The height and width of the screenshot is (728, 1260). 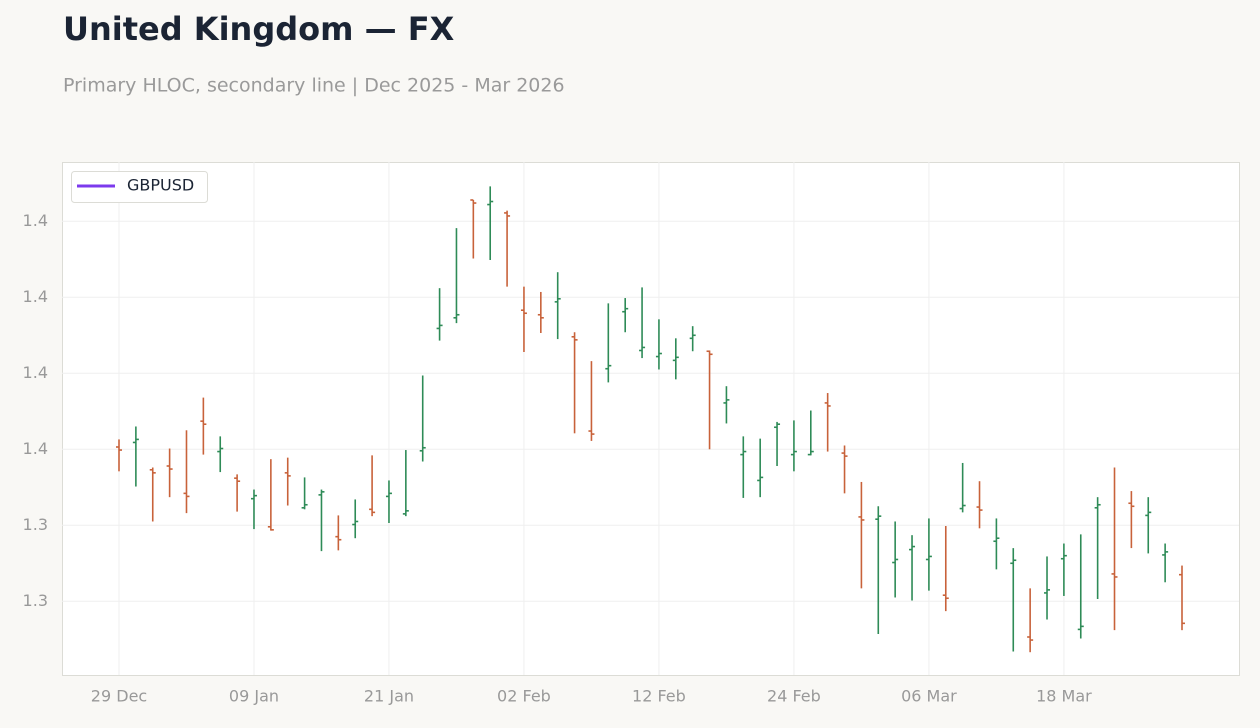 What do you see at coordinates (254, 696) in the screenshot?
I see `x-tick-label: 09 Jan` at bounding box center [254, 696].